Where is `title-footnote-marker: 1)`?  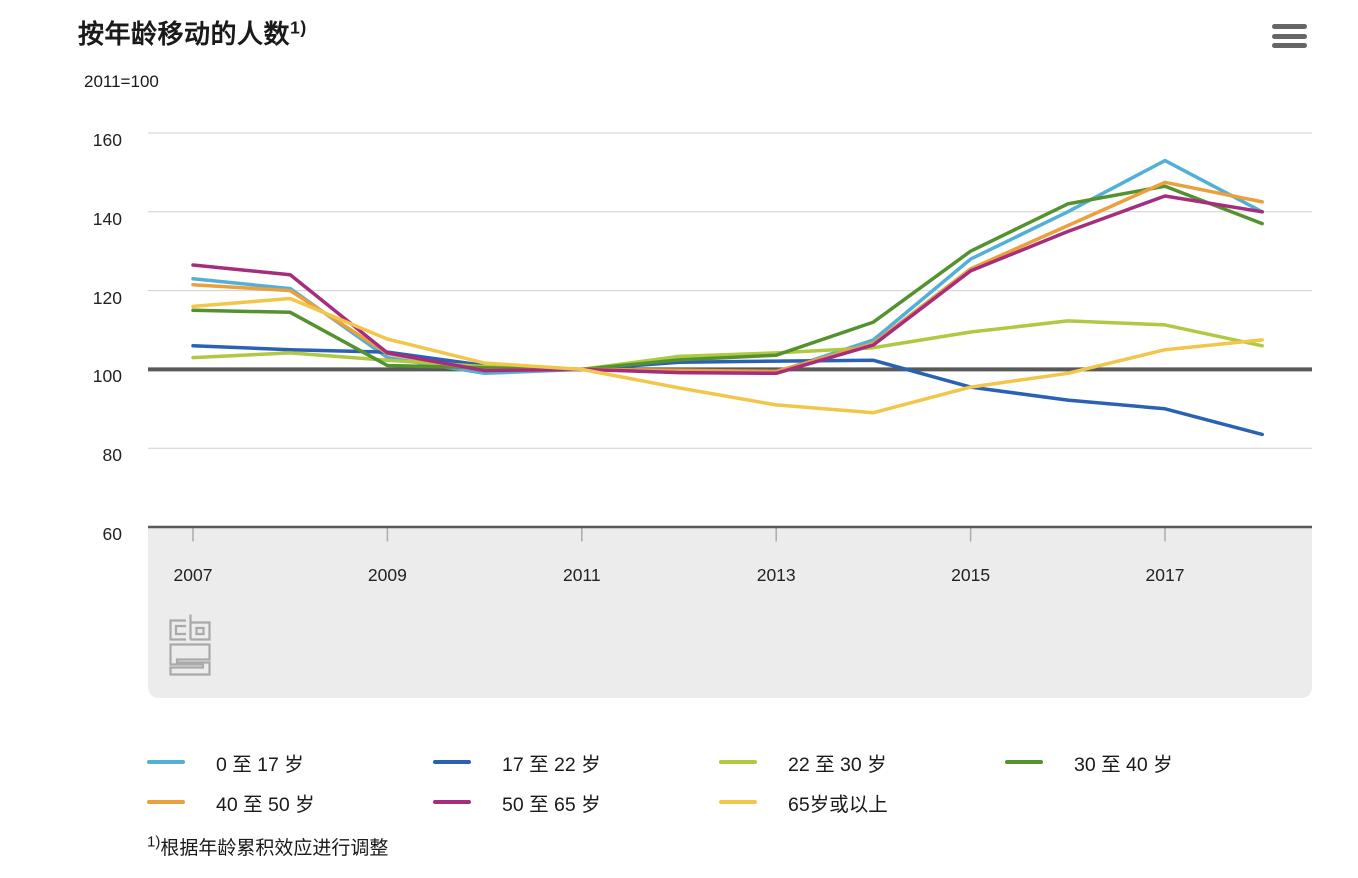 title-footnote-marker: 1) is located at coordinates (298, 27).